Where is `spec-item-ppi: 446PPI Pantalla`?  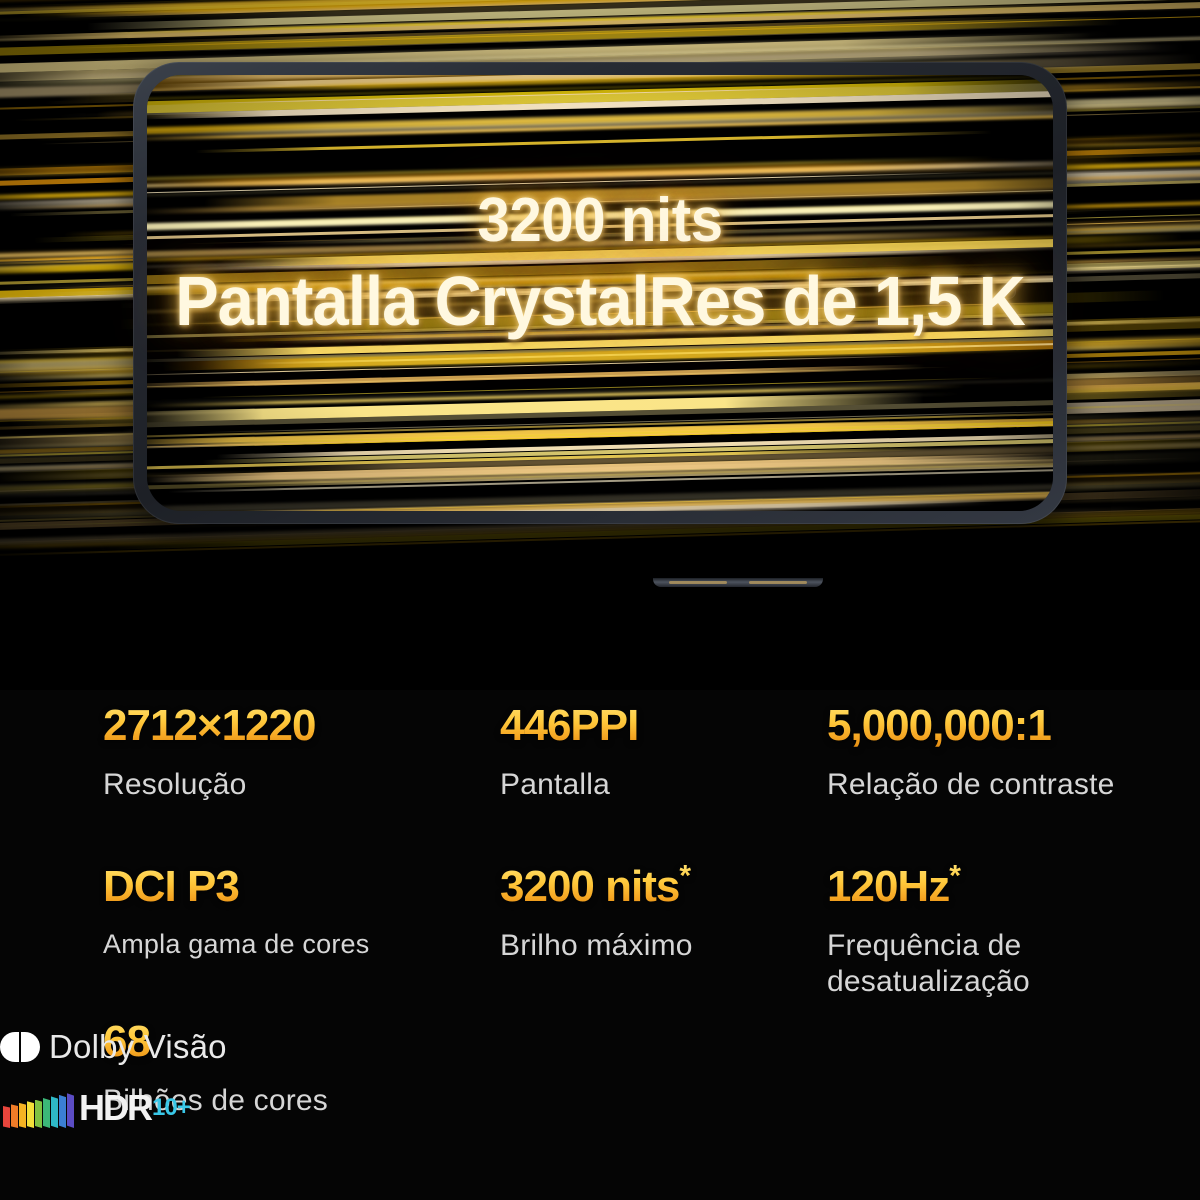 spec-item-ppi: 446PPI Pantalla is located at coordinates (660, 753).